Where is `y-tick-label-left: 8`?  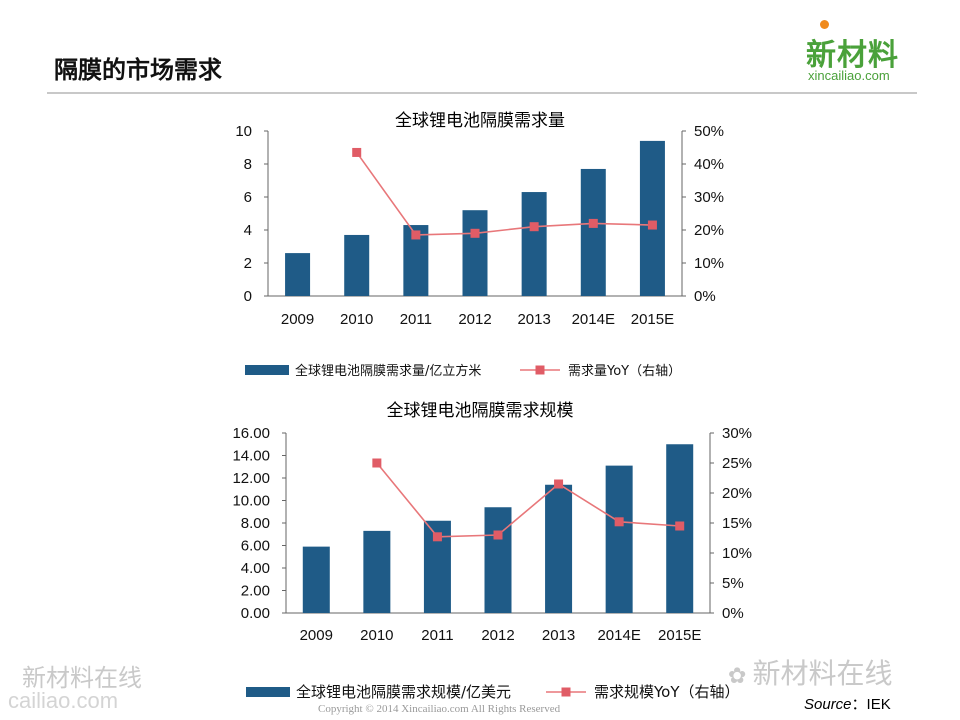 y-tick-label-left: 8 is located at coordinates (248, 164).